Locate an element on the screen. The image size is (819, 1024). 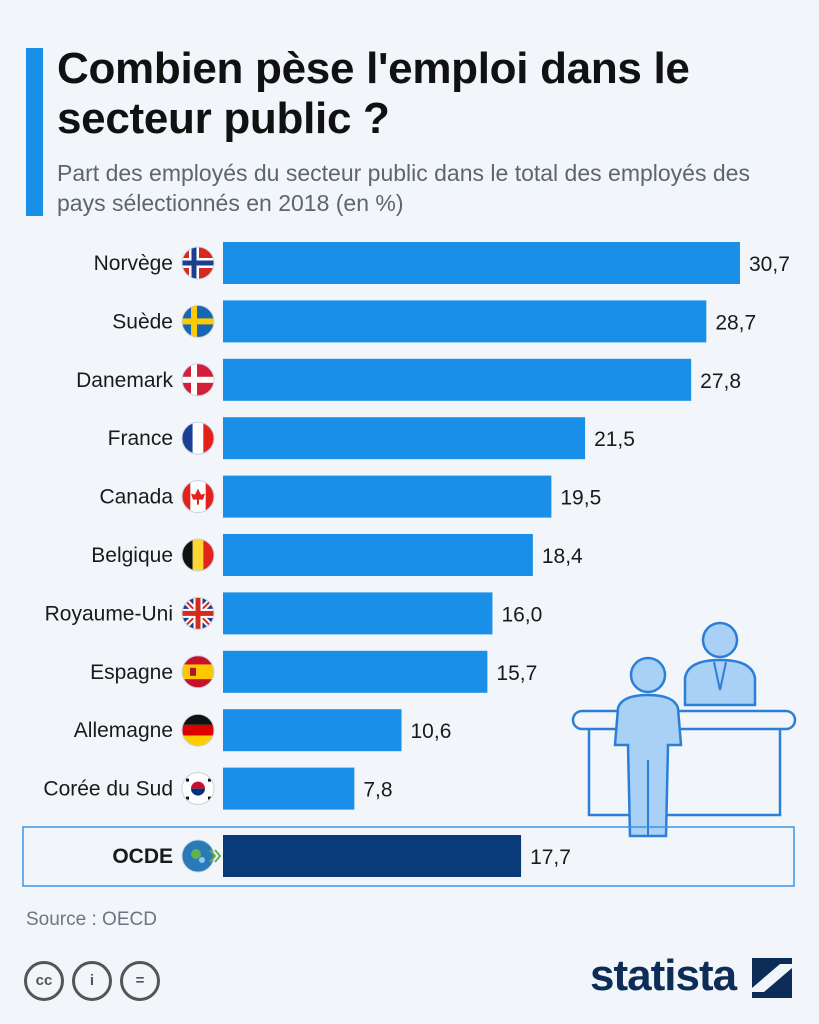
office-counter-illustration is located at coordinates (684, 729).